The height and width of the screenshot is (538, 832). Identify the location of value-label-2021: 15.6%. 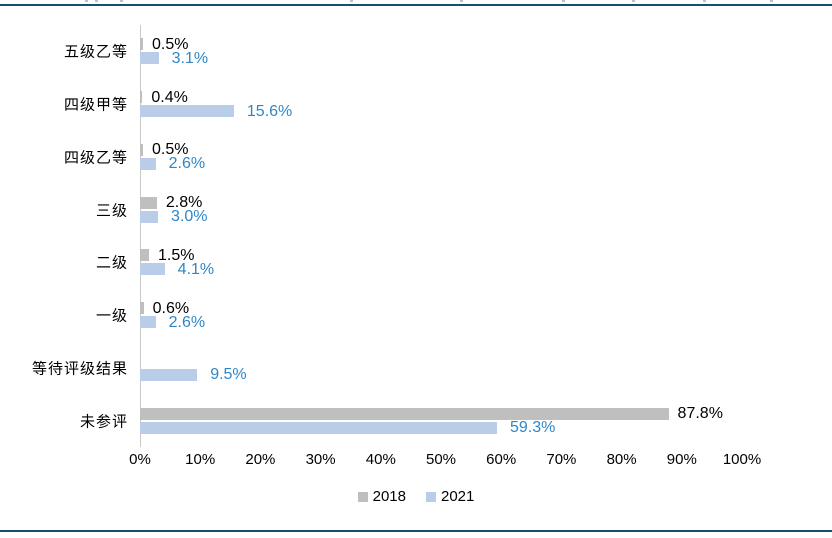
(269, 111).